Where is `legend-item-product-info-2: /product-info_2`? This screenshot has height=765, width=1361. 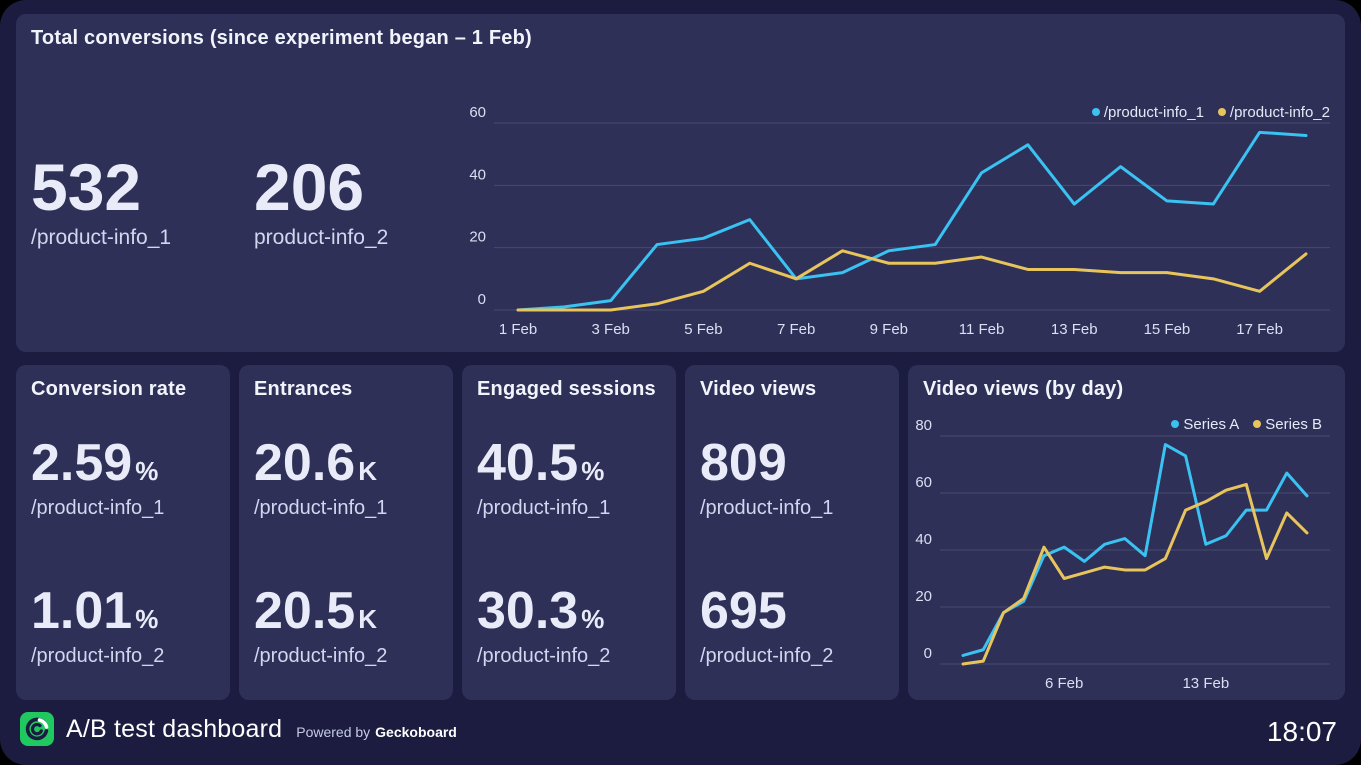 legend-item-product-info-2: /product-info_2 is located at coordinates (1273, 112).